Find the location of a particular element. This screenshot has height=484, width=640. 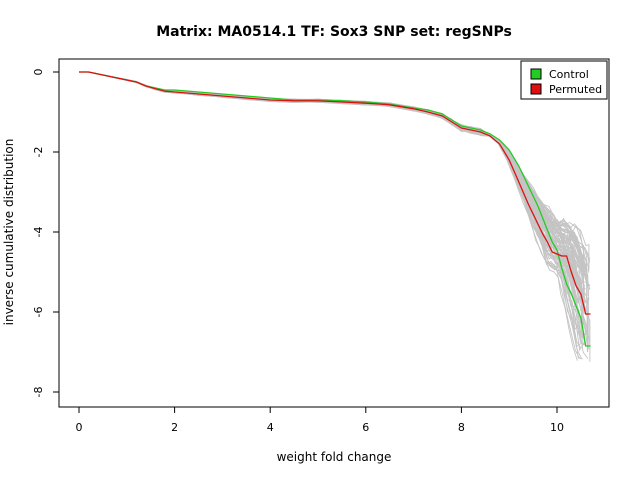

y-tick-label: -2 is located at coordinates (38, 152).